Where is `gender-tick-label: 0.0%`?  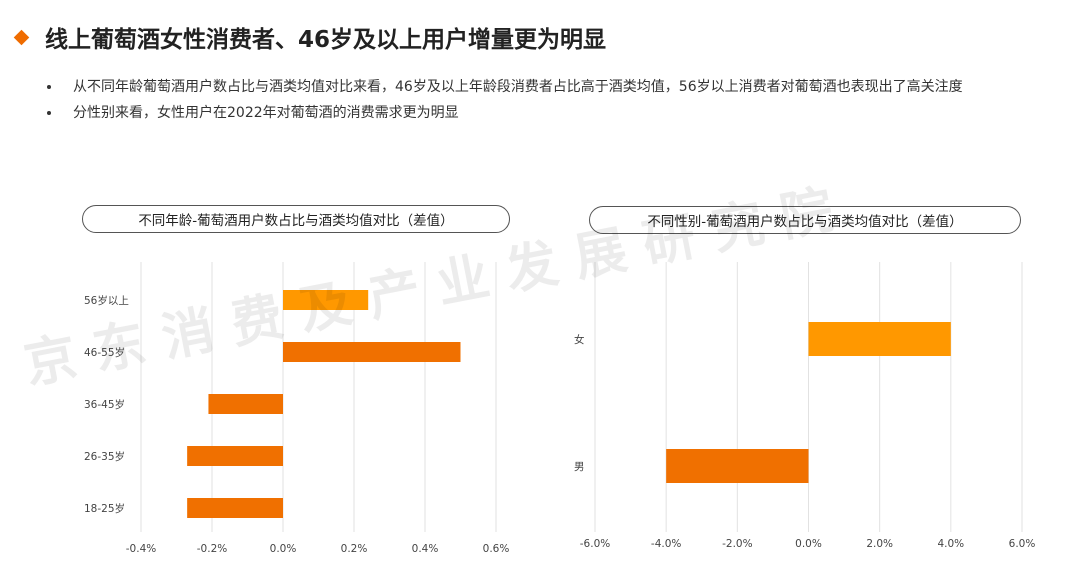
gender-tick-label: 0.0% is located at coordinates (808, 544).